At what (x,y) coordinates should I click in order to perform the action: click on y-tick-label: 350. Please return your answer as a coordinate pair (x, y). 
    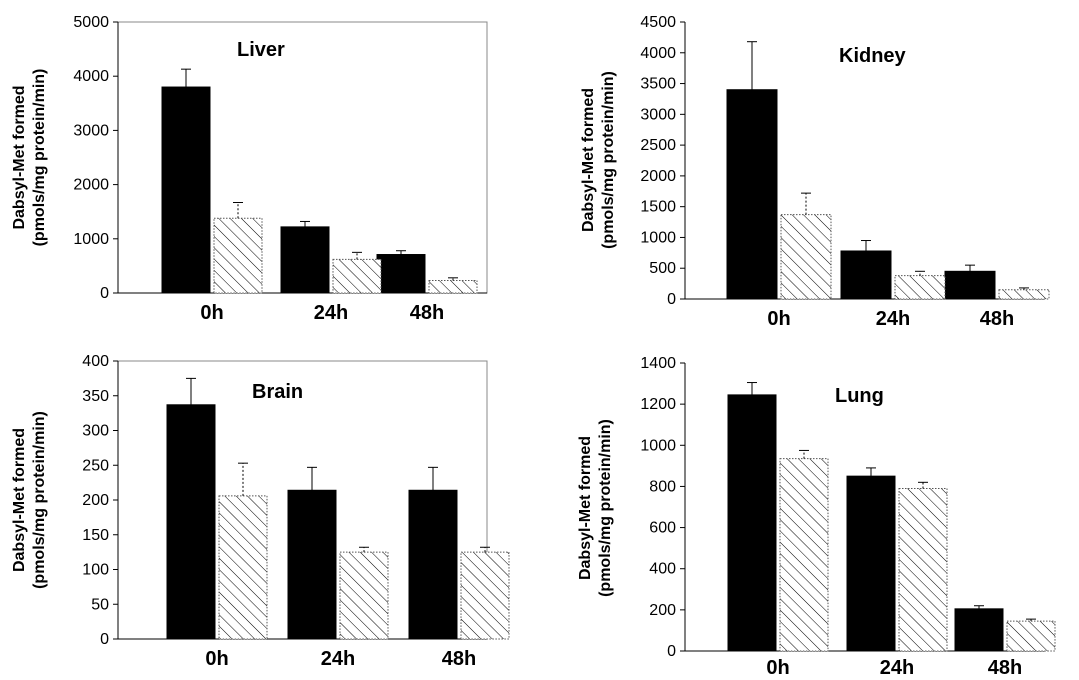
    Looking at the image, I should click on (95, 396).